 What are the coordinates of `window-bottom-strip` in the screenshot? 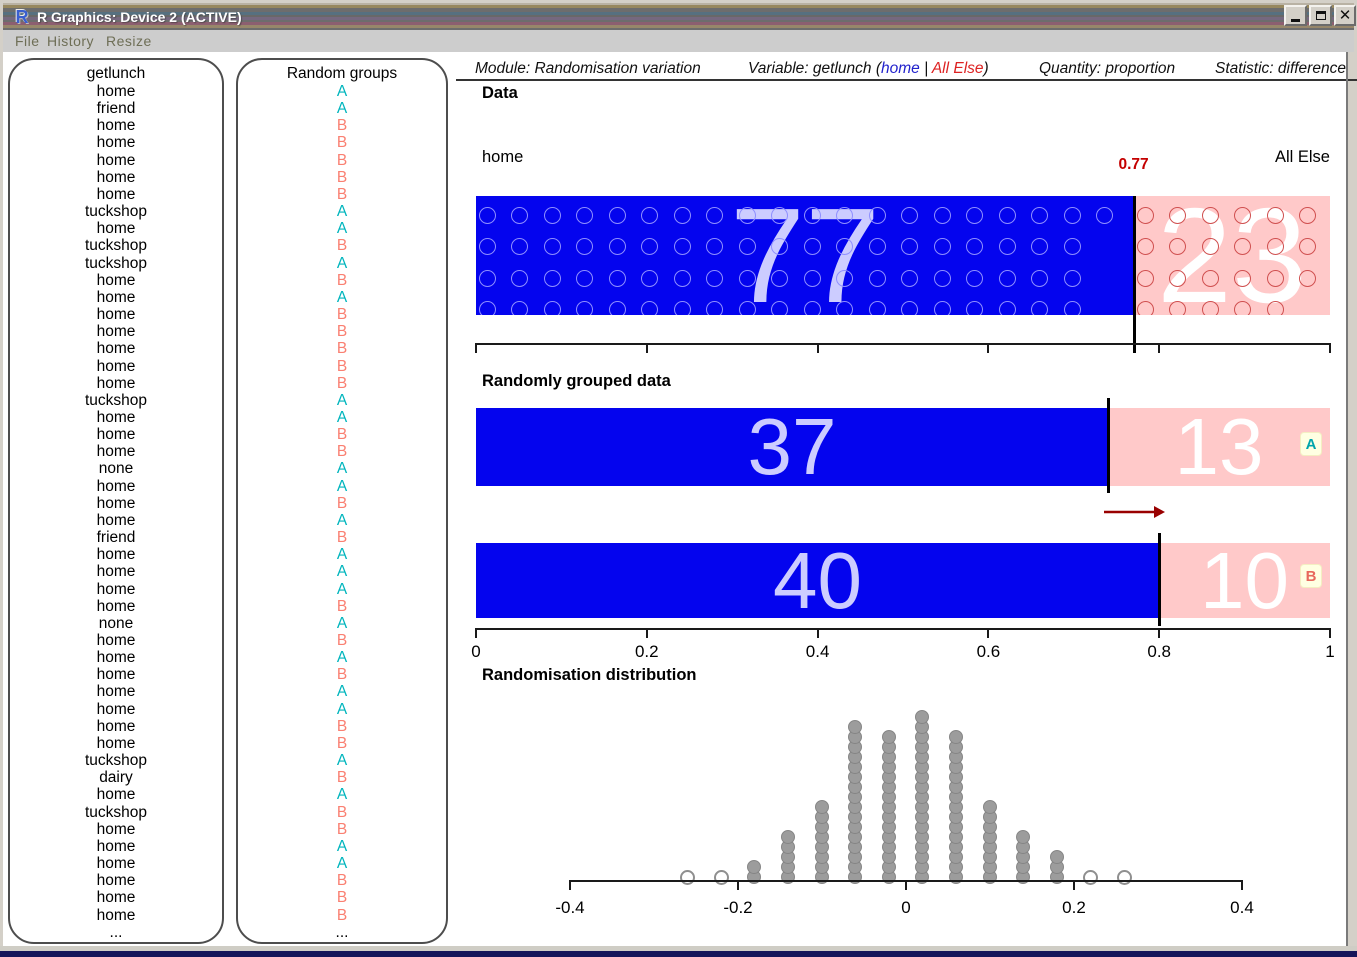 It's located at (678, 954).